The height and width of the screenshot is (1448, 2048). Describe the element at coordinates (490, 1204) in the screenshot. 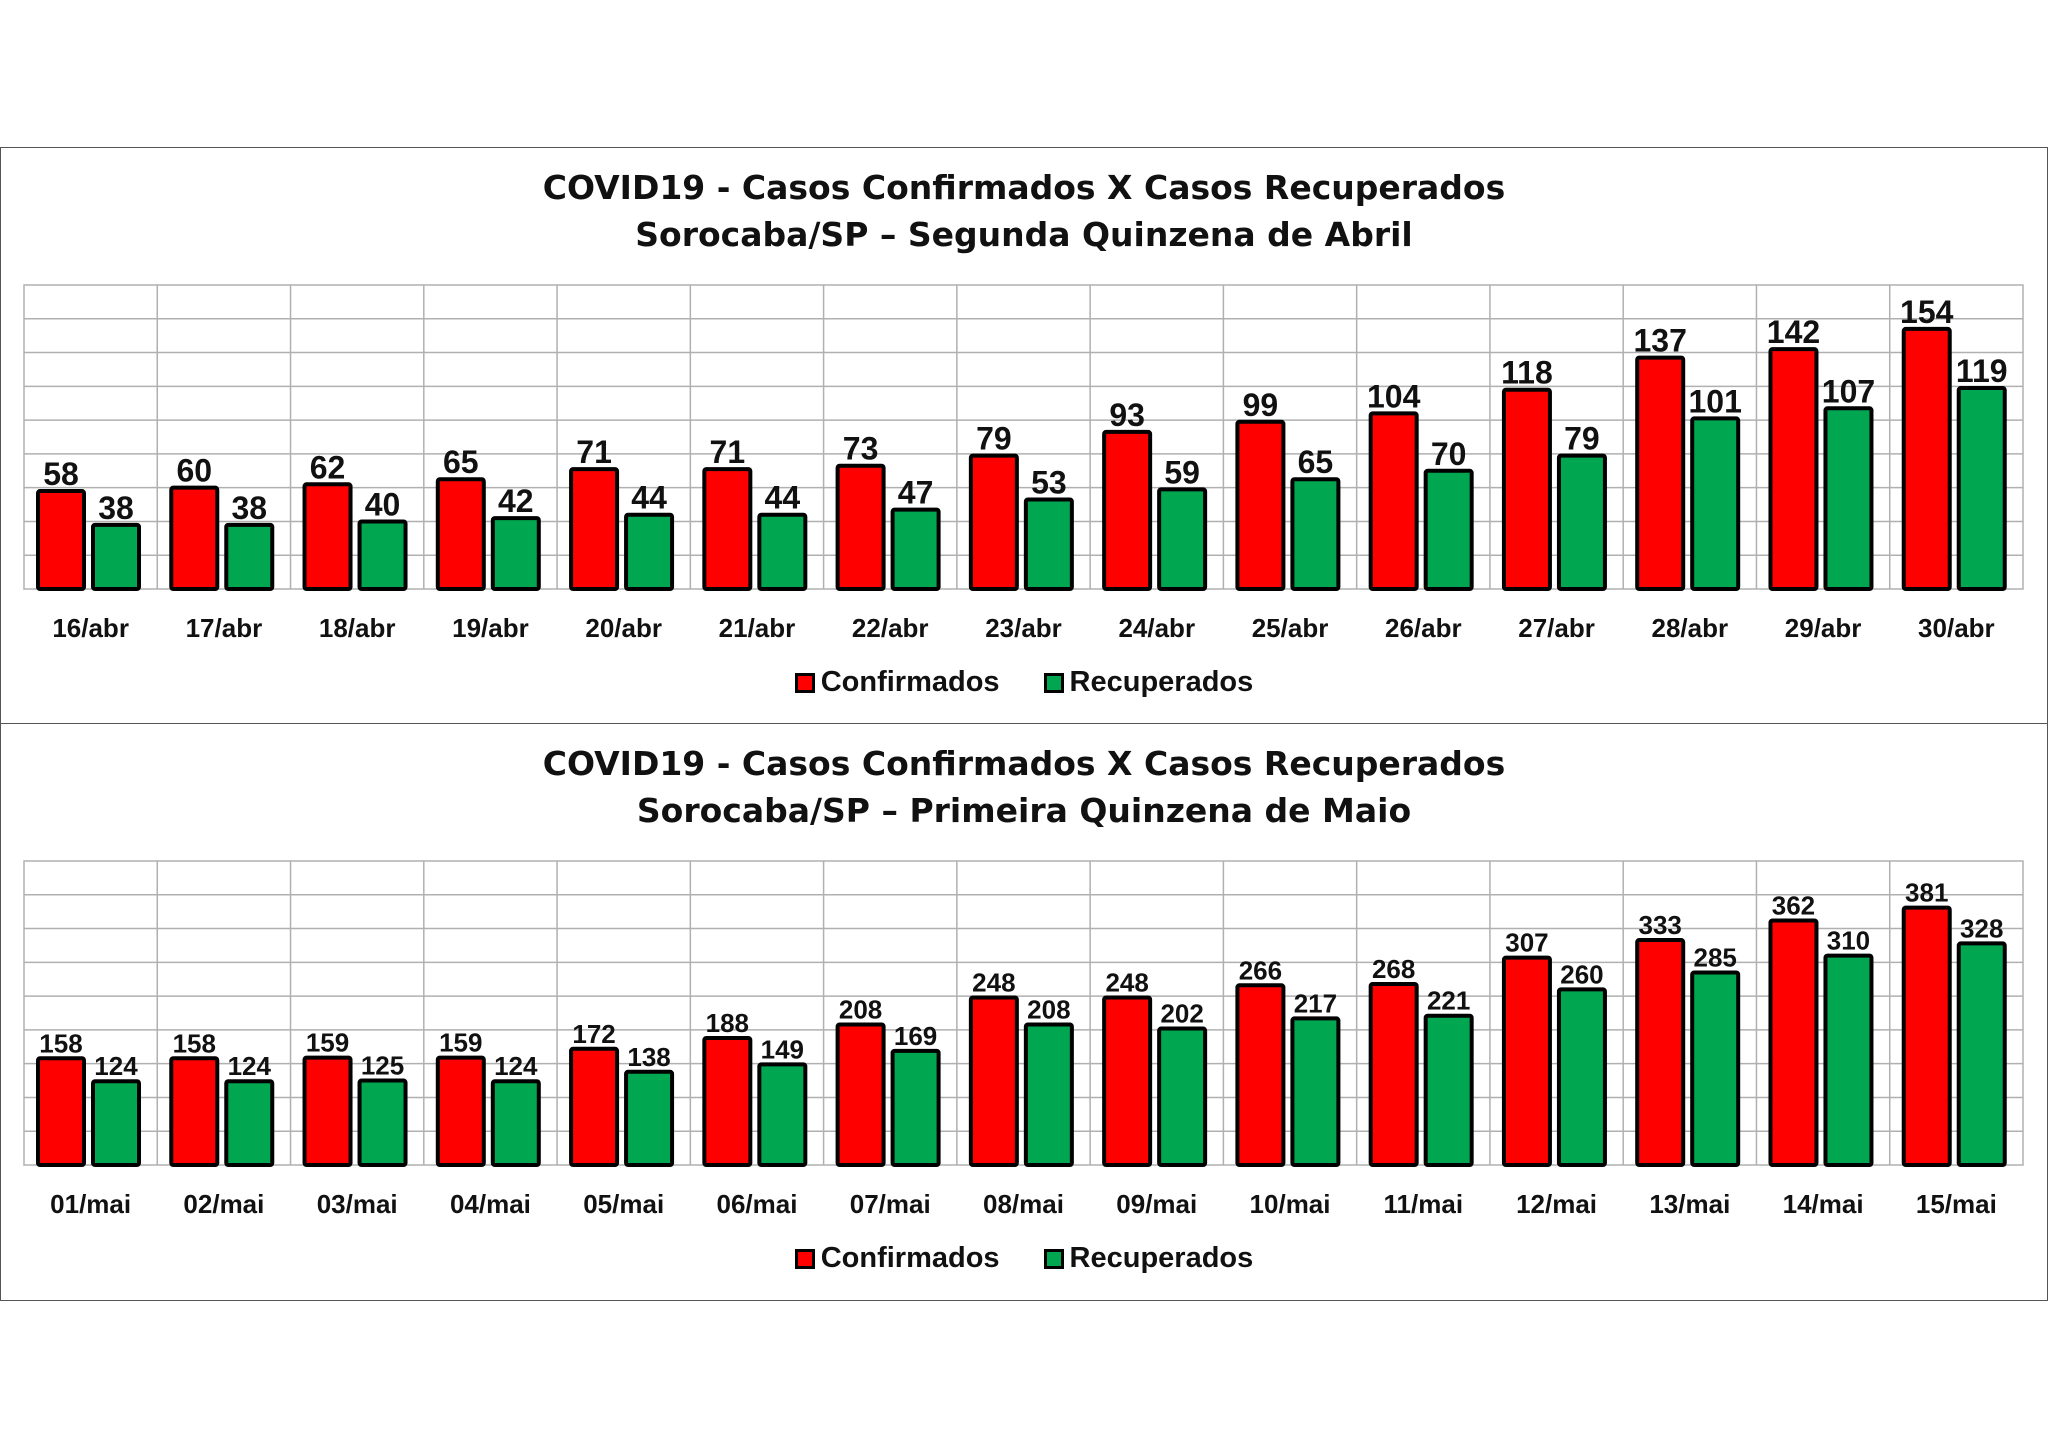

I see `x-tick-label: 04/mai` at that location.